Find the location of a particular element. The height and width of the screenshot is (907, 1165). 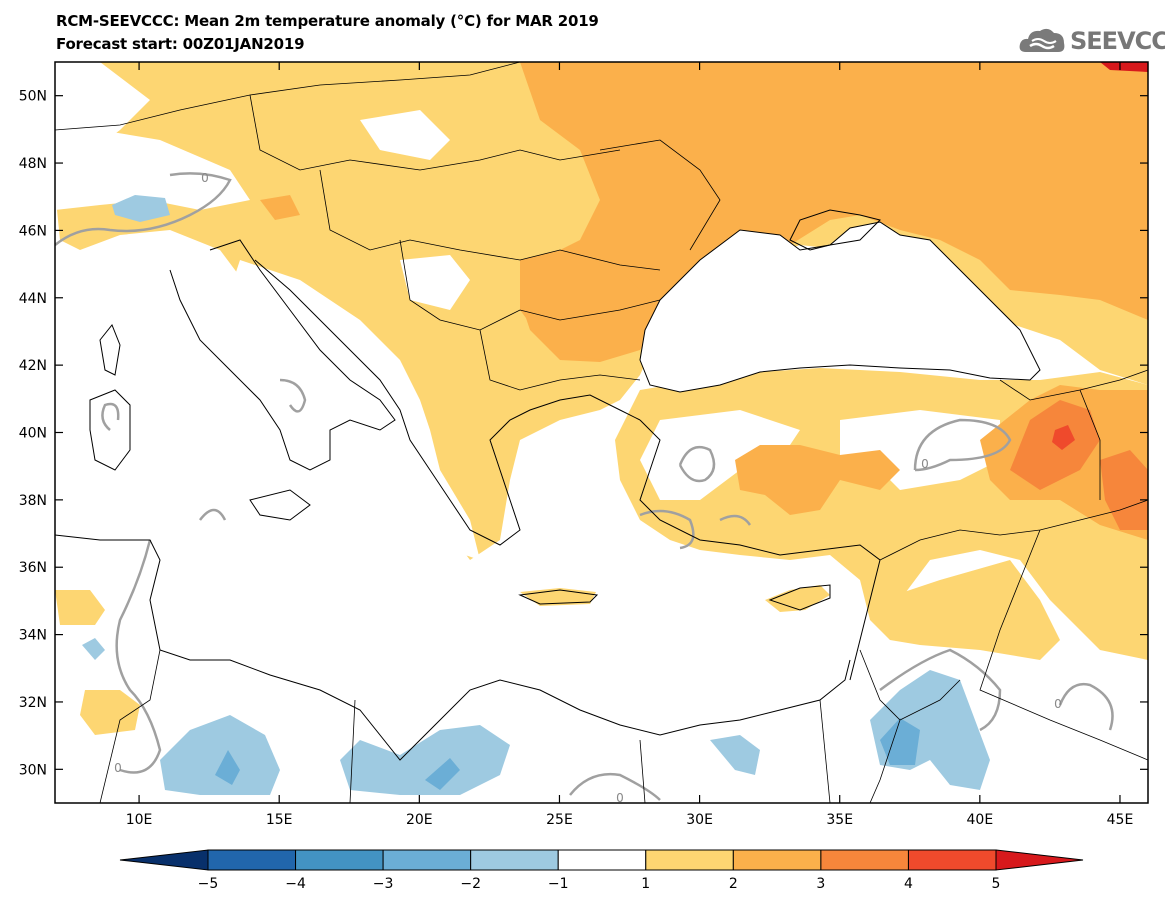

lon-tick-label: 15E is located at coordinates (279, 820).